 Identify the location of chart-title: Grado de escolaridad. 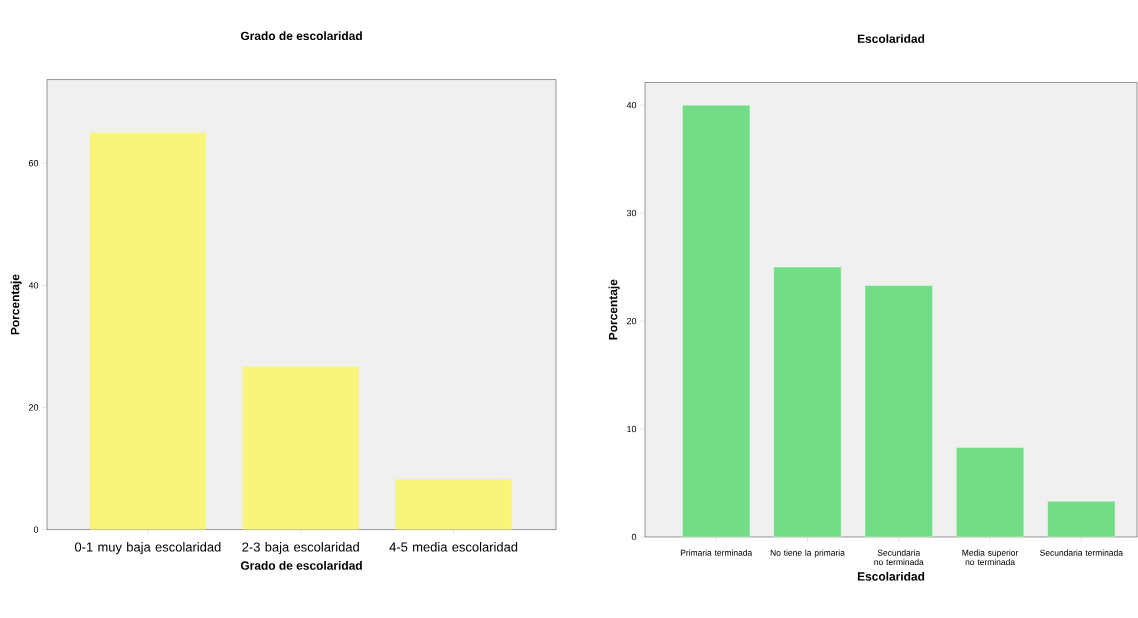
(301, 36).